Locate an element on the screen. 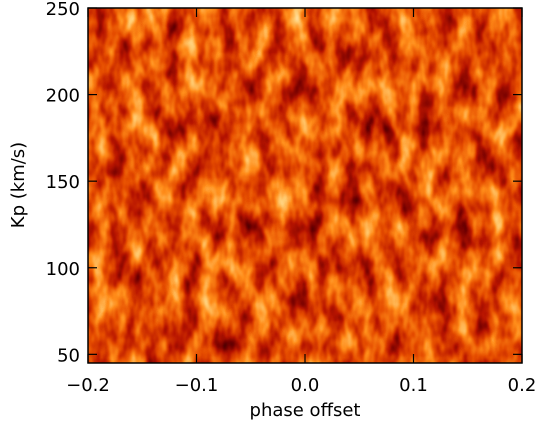 This screenshot has height=428, width=539. y-tick-label: 50 is located at coordinates (68, 355).